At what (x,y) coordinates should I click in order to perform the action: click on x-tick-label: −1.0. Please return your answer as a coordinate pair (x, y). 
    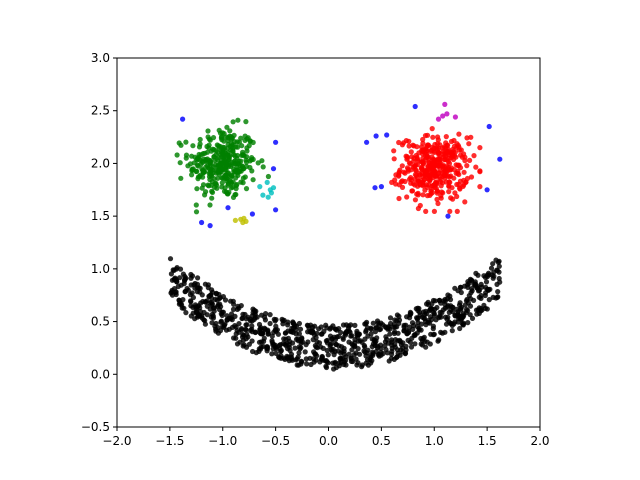
    Looking at the image, I should click on (222, 441).